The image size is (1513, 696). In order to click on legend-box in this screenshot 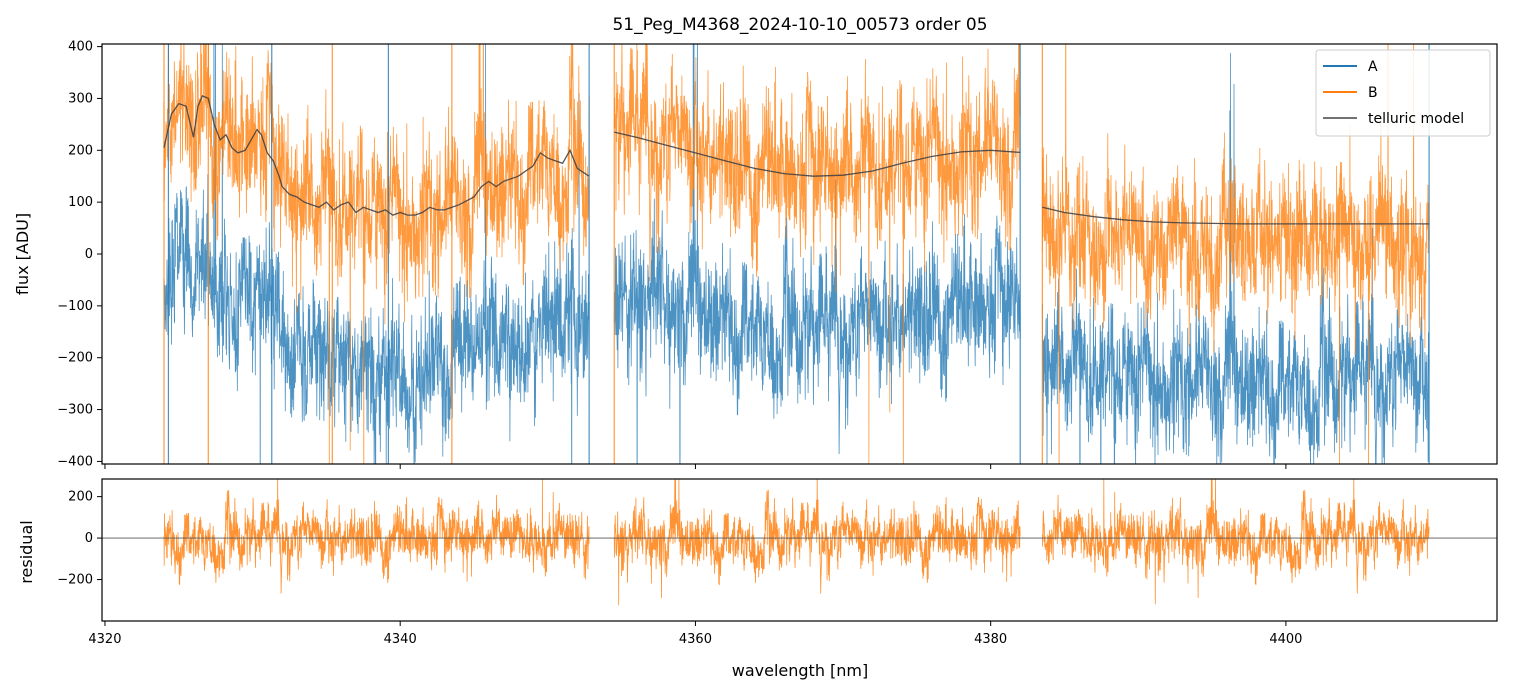, I will do `click(1403, 93)`.